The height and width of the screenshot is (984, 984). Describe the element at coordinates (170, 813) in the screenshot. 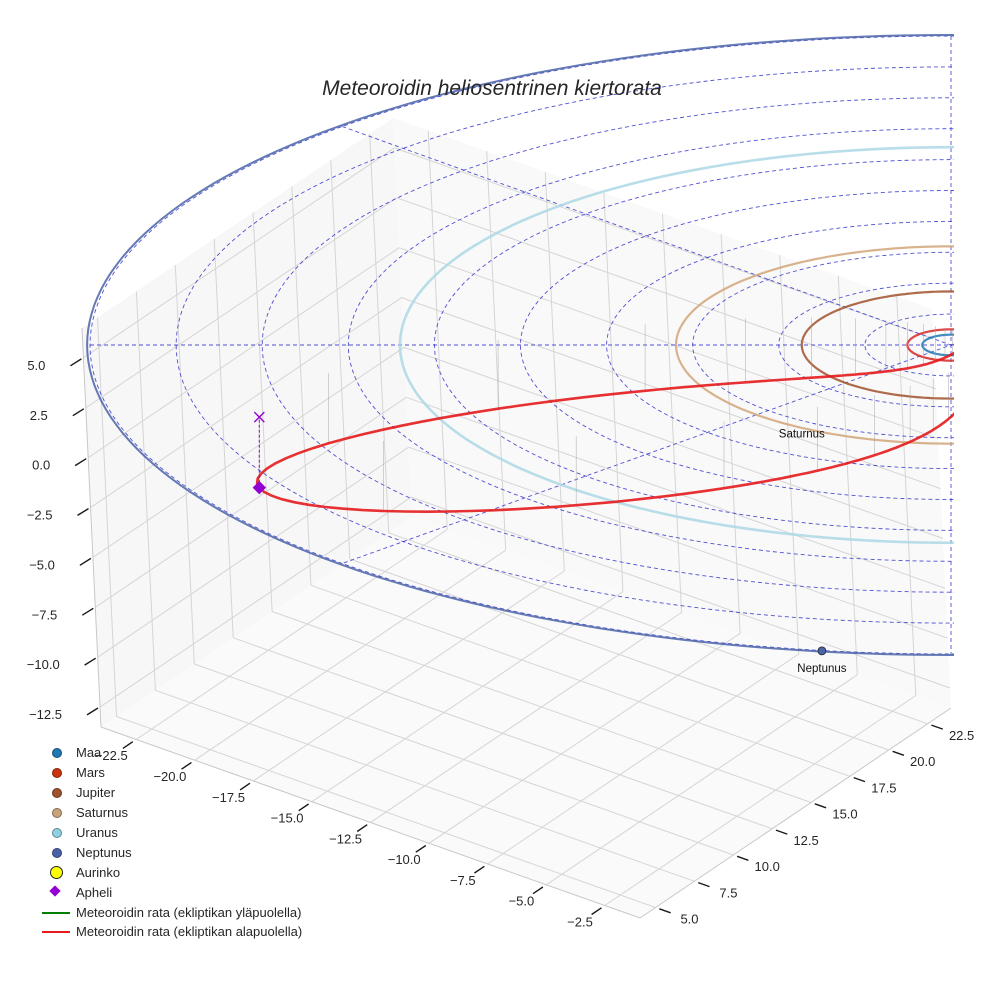

I see `legend-entry: Saturnus` at that location.